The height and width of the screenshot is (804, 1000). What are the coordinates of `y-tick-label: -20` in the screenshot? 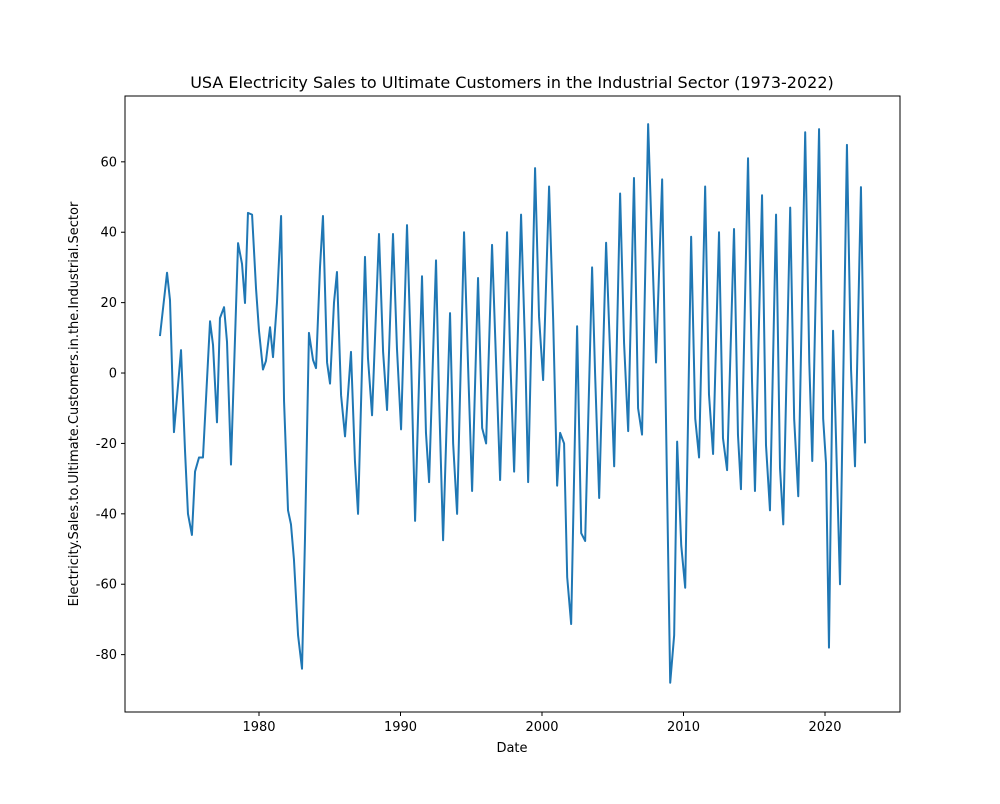 It's located at (106, 444).